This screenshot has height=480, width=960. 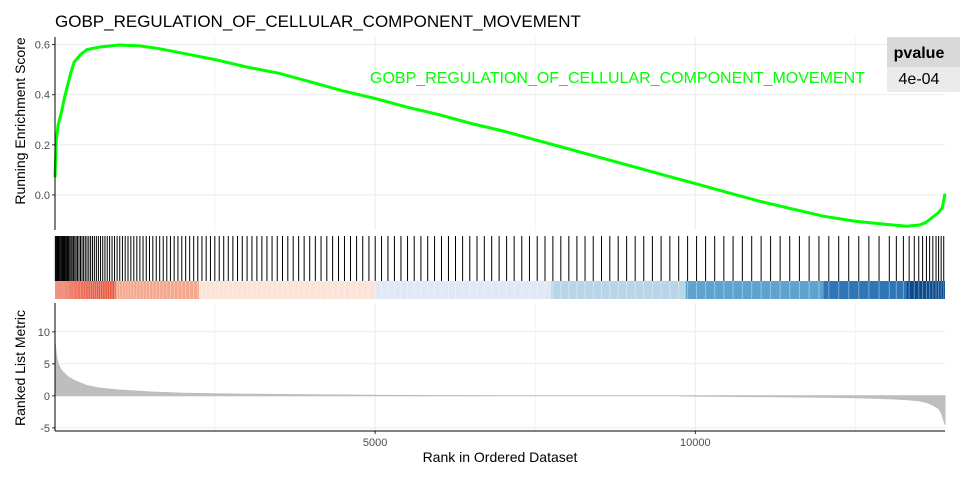 What do you see at coordinates (42, 96) in the screenshot?
I see `enrichment-y-tick-label: 0.4` at bounding box center [42, 96].